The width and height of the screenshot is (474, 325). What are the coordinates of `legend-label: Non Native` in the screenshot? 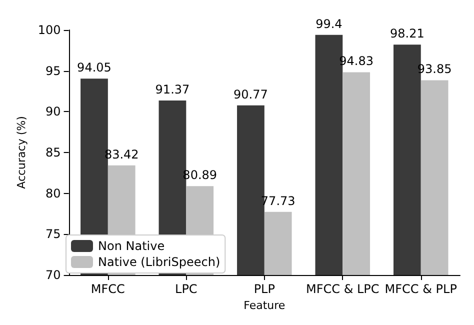 It's located at (131, 246).